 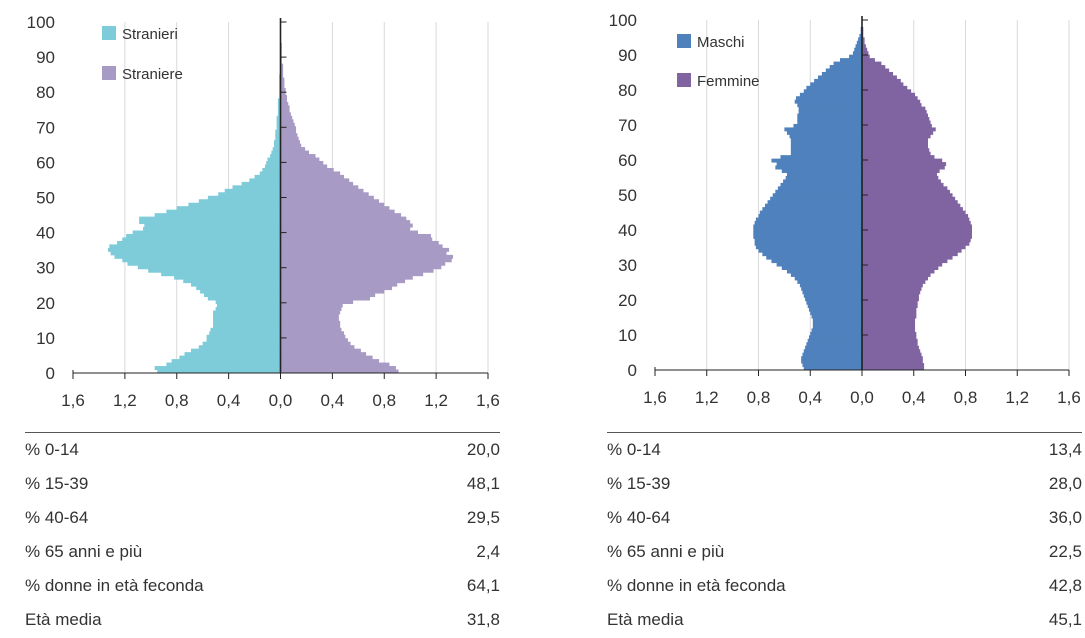 What do you see at coordinates (45, 162) in the screenshot?
I see `y-tick-label: 60` at bounding box center [45, 162].